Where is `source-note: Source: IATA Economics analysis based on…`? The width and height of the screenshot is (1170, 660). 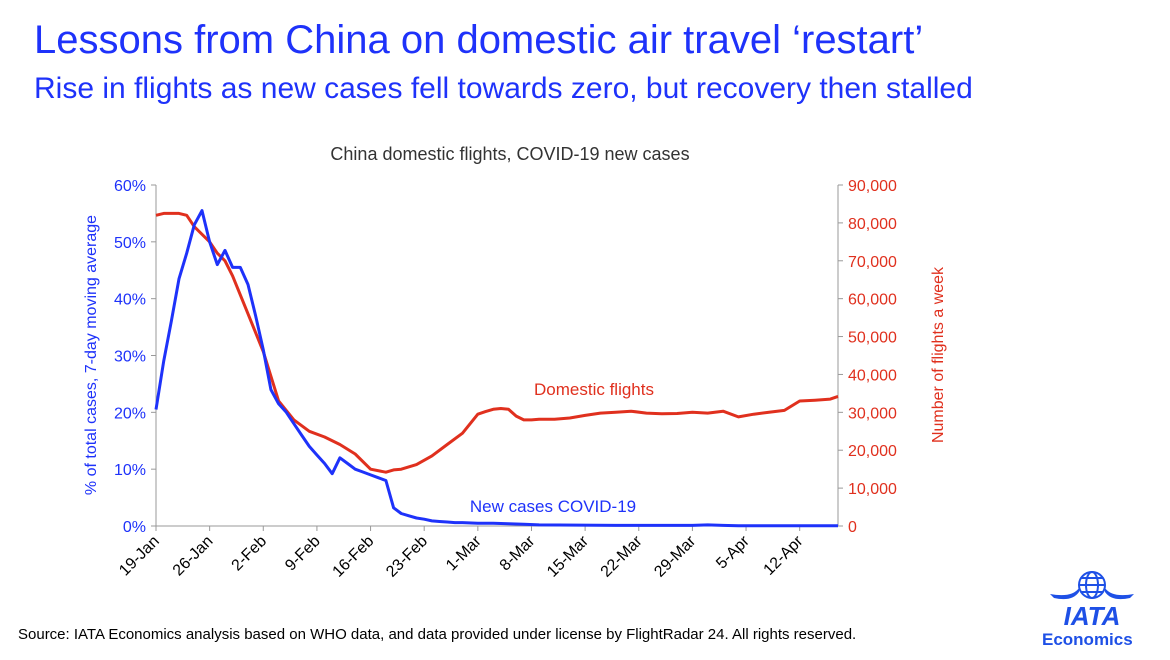
source-note: Source: IATA Economics analysis based on… is located at coordinates (437, 634).